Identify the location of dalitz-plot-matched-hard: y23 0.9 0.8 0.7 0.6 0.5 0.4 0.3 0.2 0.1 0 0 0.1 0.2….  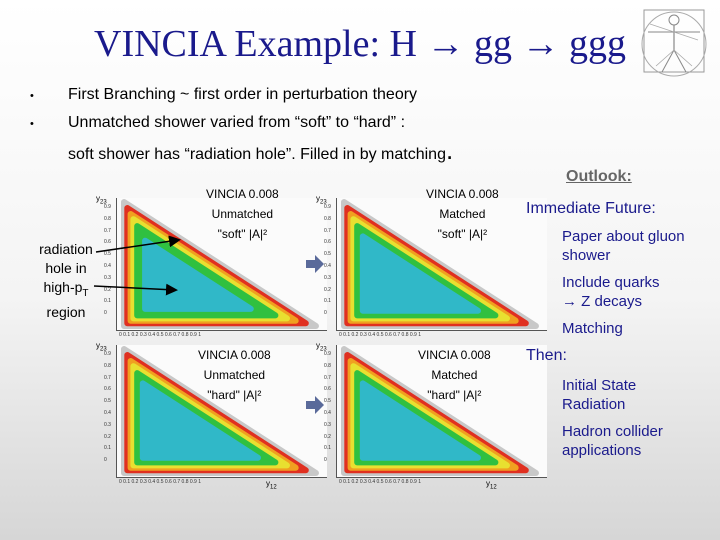
(436, 414).